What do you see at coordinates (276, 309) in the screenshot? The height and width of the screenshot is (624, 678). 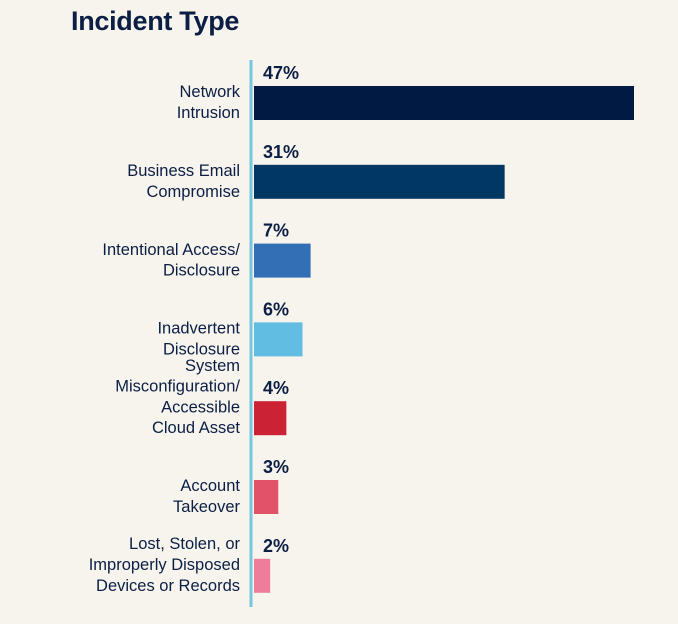 I see `data-label: 6%` at bounding box center [276, 309].